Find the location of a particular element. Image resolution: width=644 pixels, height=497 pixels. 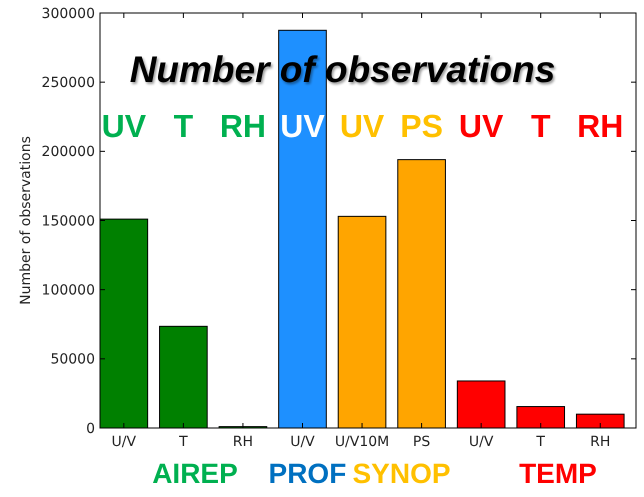

y-tick-label: 100000 is located at coordinates (68, 290).